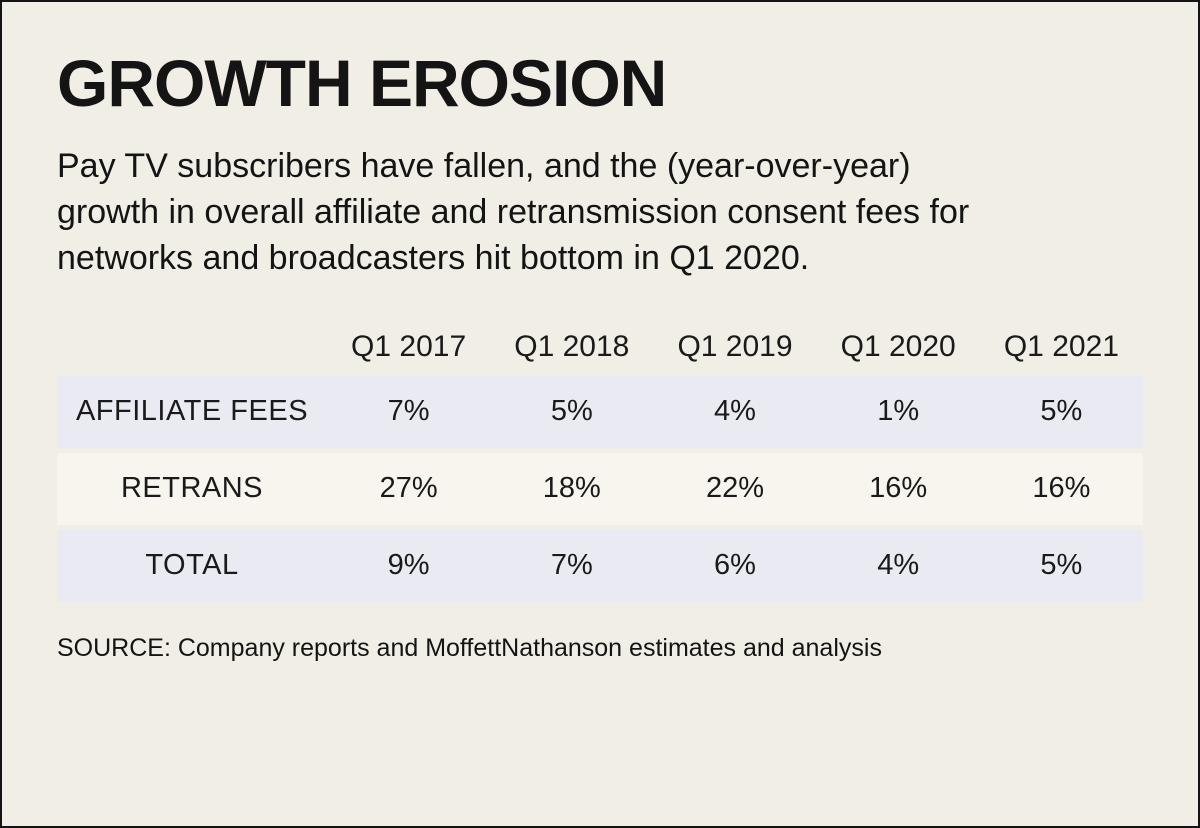  Describe the element at coordinates (735, 565) in the screenshot. I see `cell: 6%` at that location.